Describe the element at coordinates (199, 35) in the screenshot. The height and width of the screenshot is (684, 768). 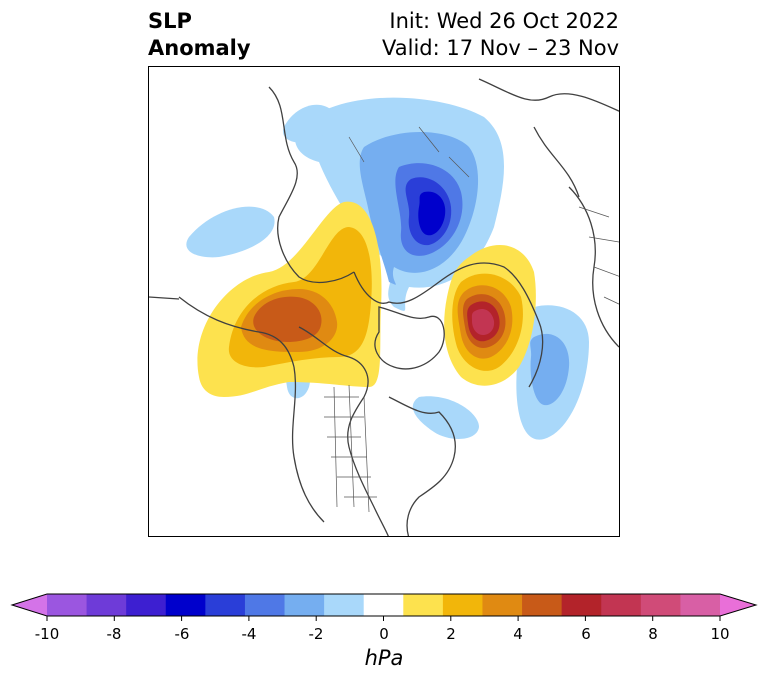
I see `title-left: SLP Anomaly` at that location.